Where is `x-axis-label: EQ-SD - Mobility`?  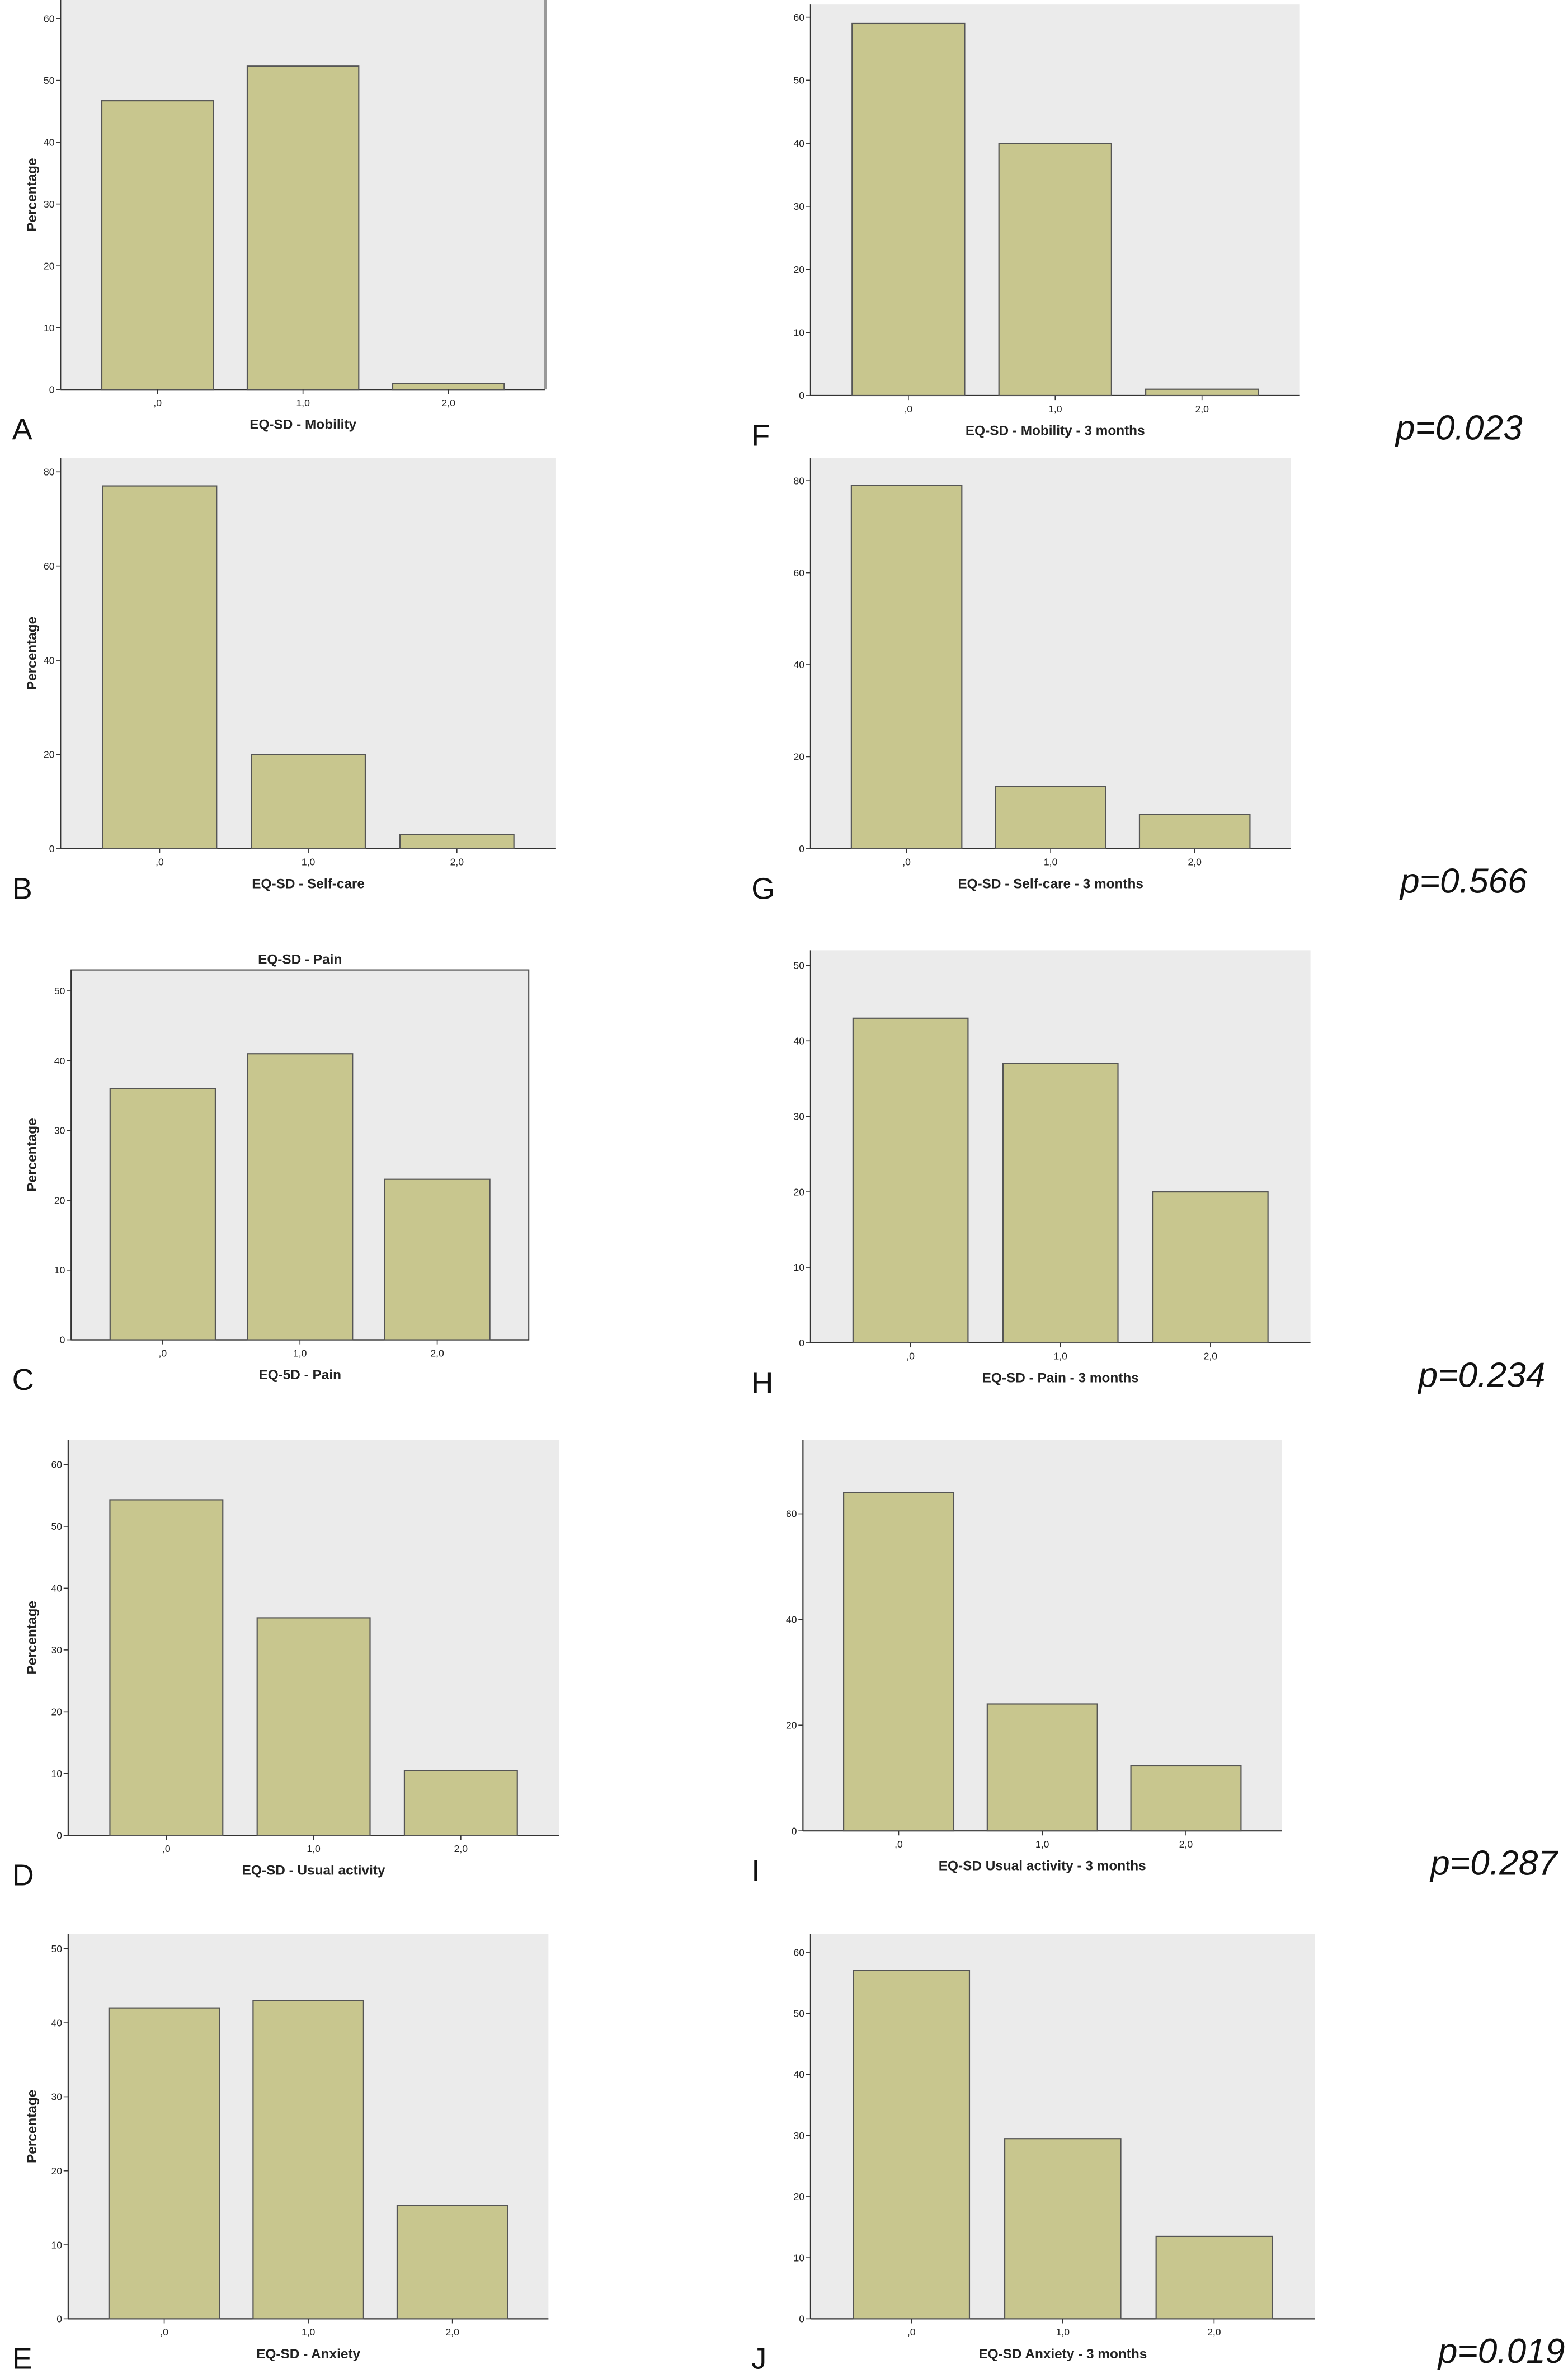
x-axis-label: EQ-SD - Mobility is located at coordinates (303, 425).